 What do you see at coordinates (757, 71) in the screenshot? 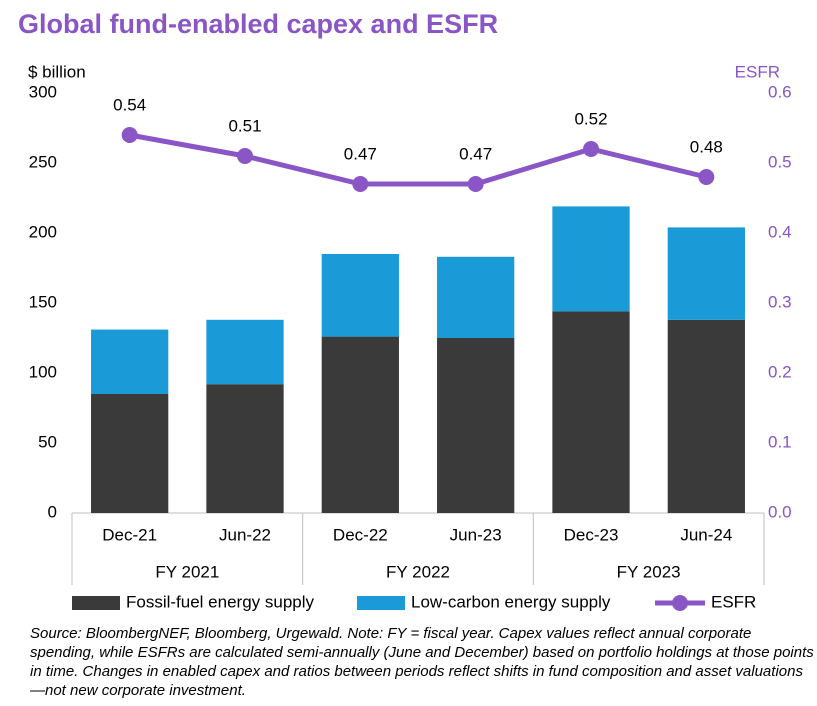
I see `y2-axis-label: ESFR` at bounding box center [757, 71].